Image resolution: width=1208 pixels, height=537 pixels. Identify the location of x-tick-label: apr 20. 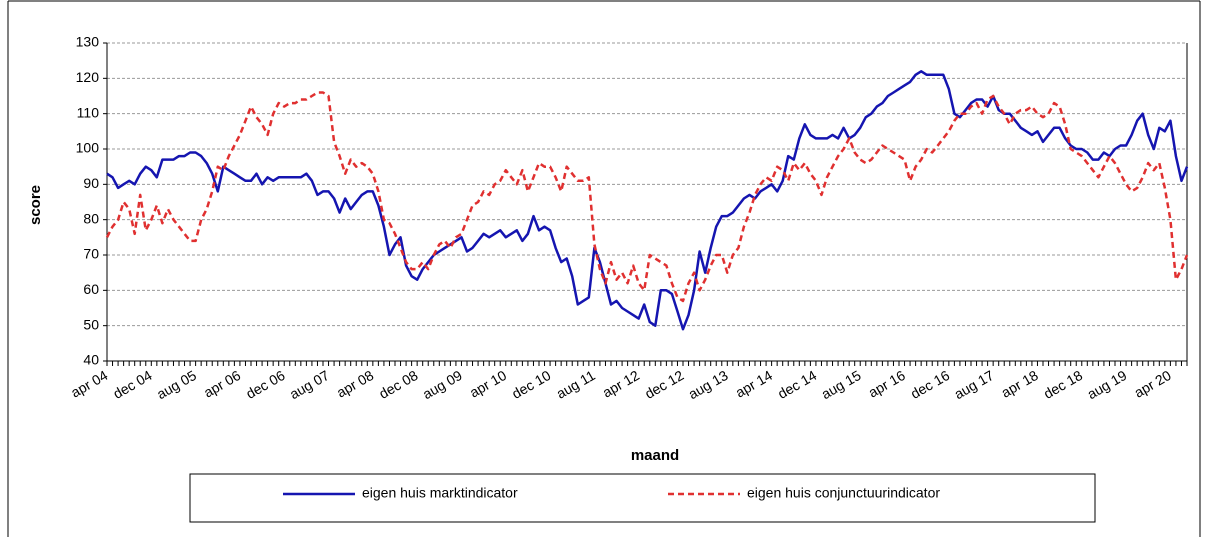
(1152, 384).